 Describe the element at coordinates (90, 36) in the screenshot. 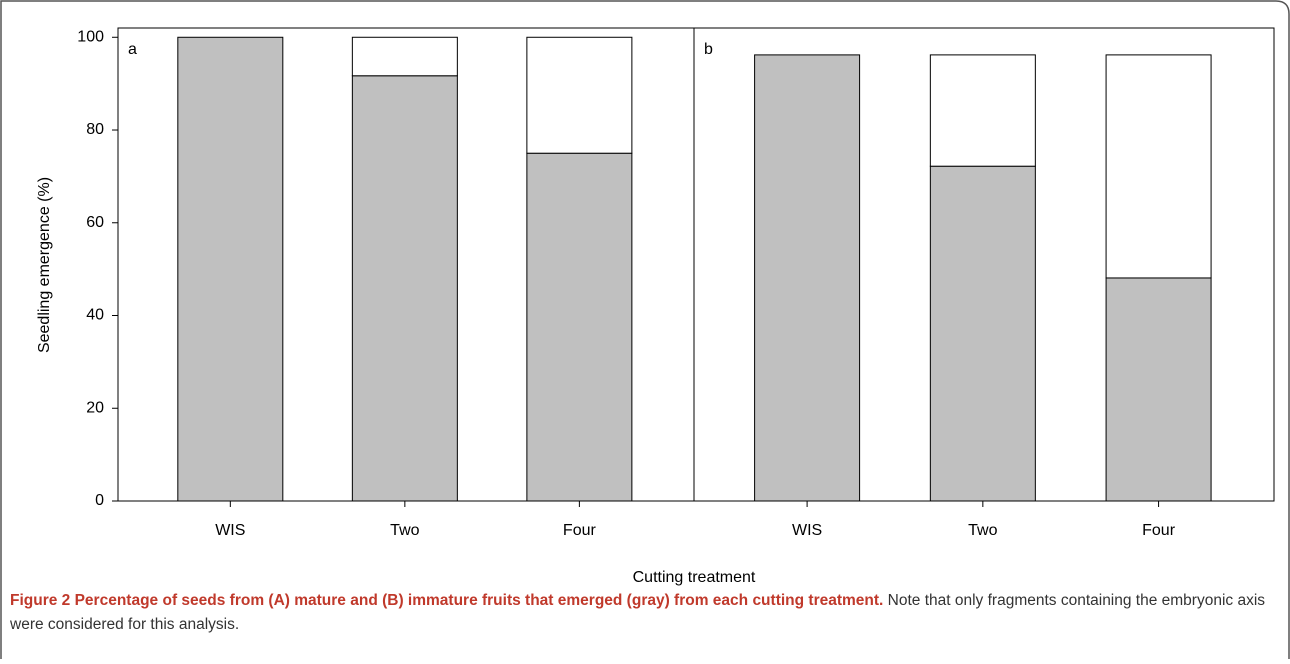

I see `y-tick-label: 100` at that location.